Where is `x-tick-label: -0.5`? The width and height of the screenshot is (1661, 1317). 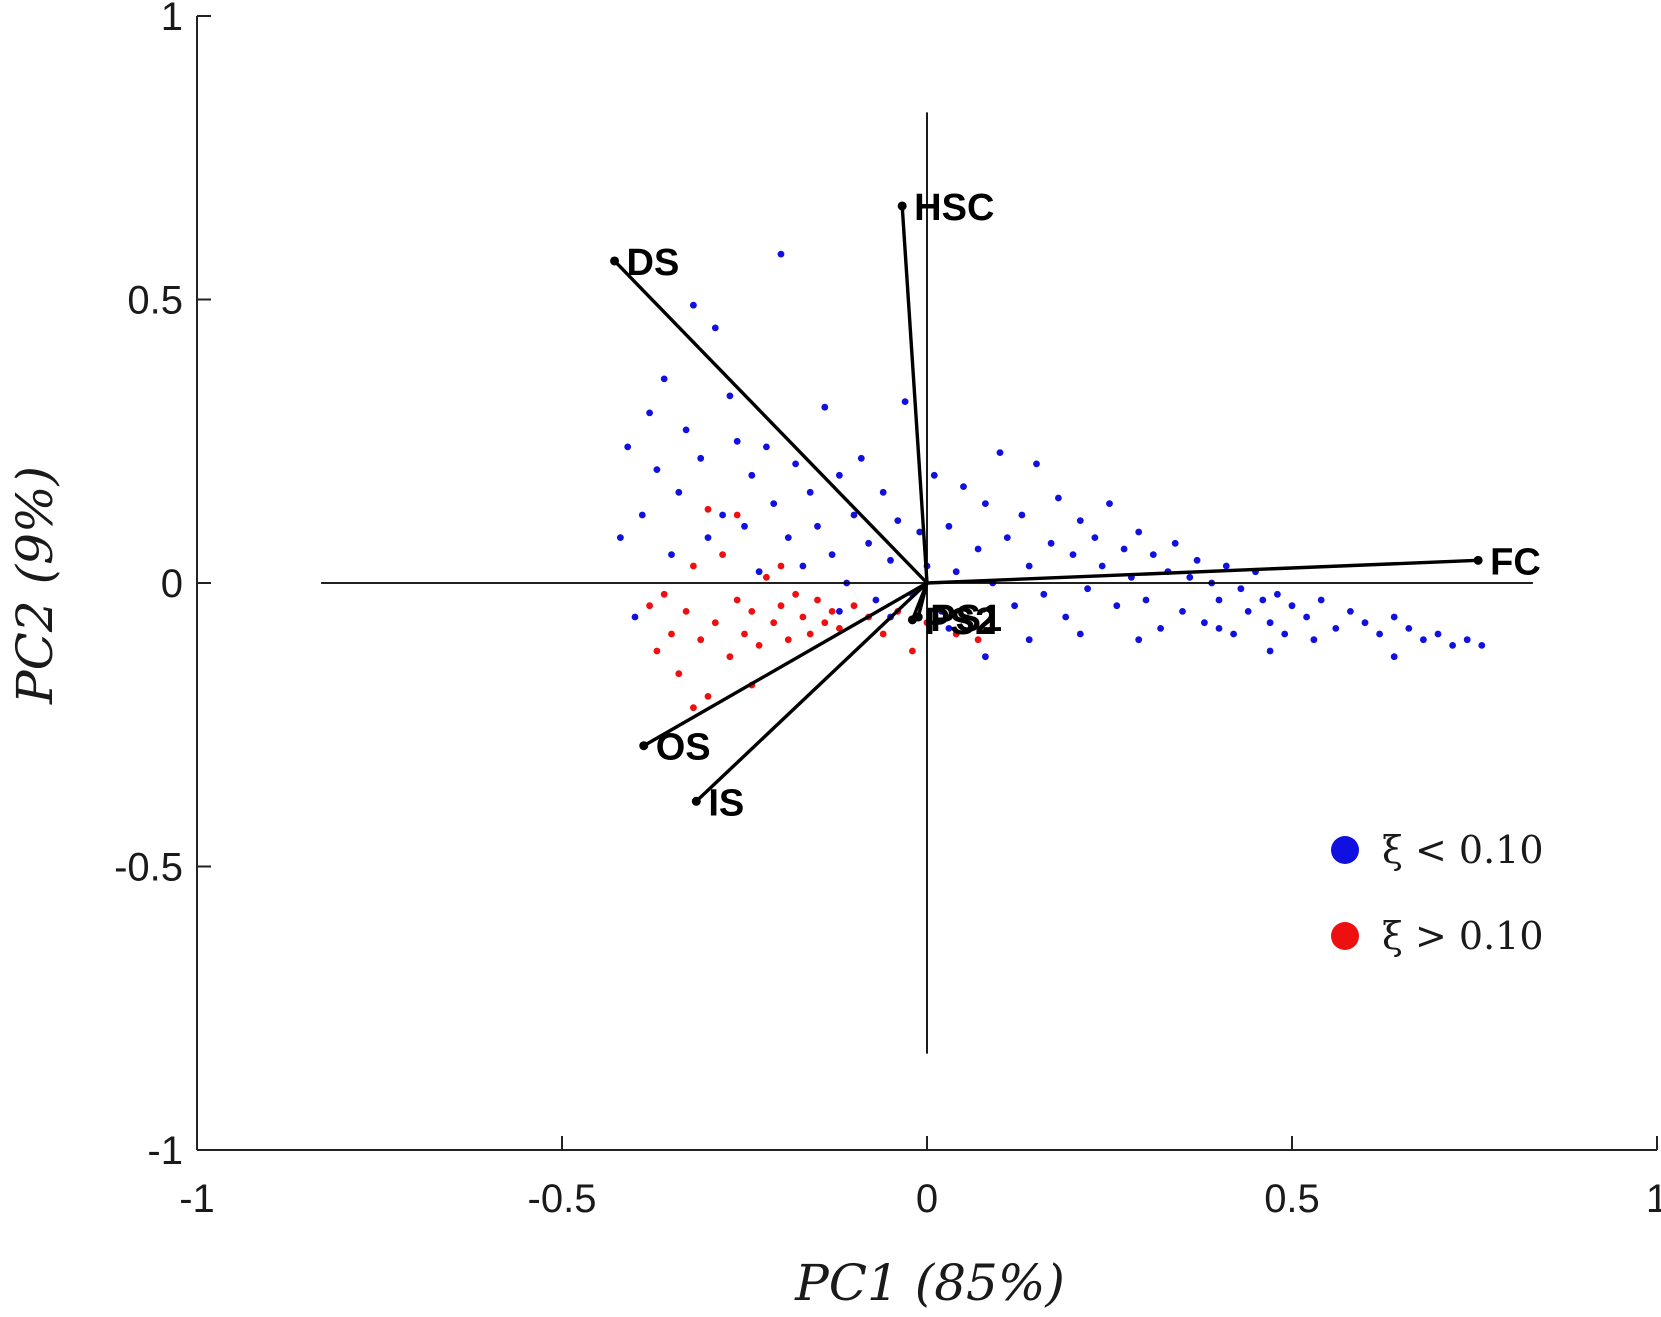
x-tick-label: -0.5 is located at coordinates (562, 1199).